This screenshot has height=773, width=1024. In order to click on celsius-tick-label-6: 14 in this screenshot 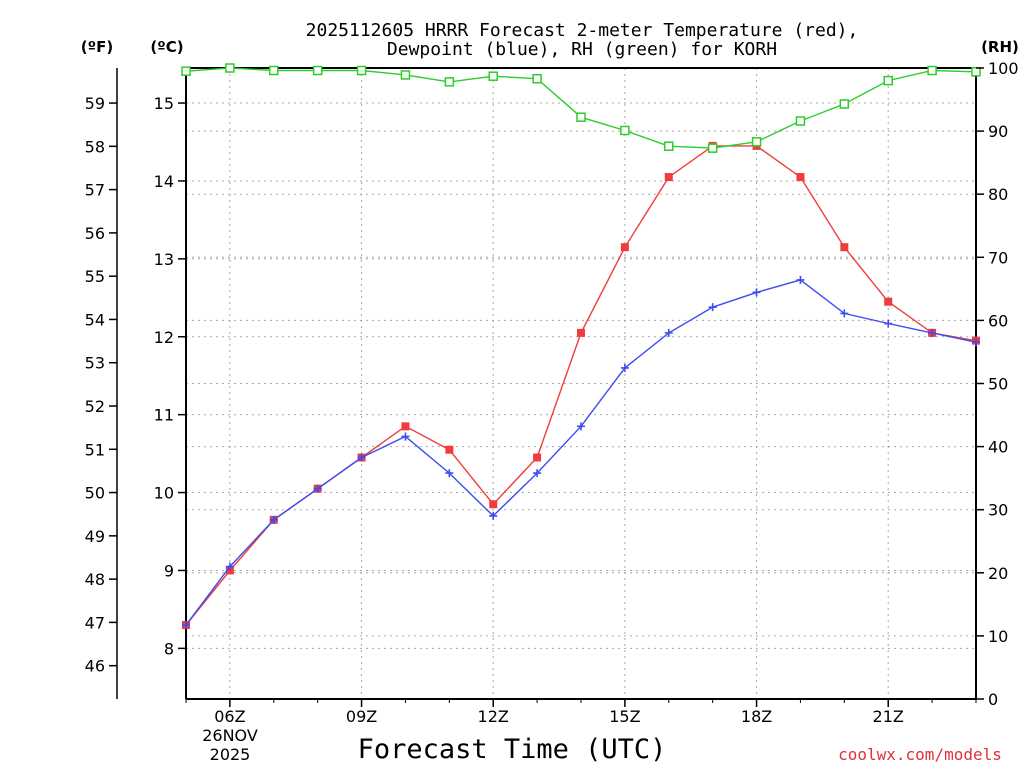, I will do `click(164, 181)`.